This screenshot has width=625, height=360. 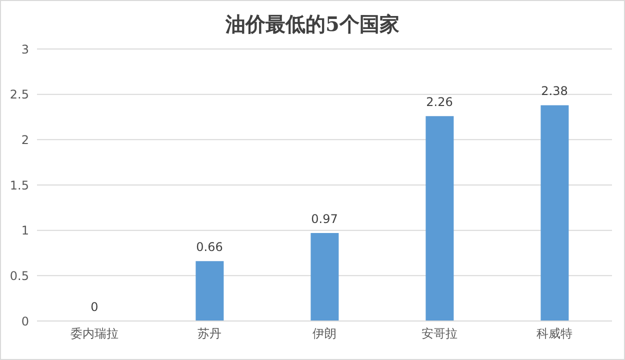 I want to click on x-tick-label: 苏丹, so click(x=210, y=333).